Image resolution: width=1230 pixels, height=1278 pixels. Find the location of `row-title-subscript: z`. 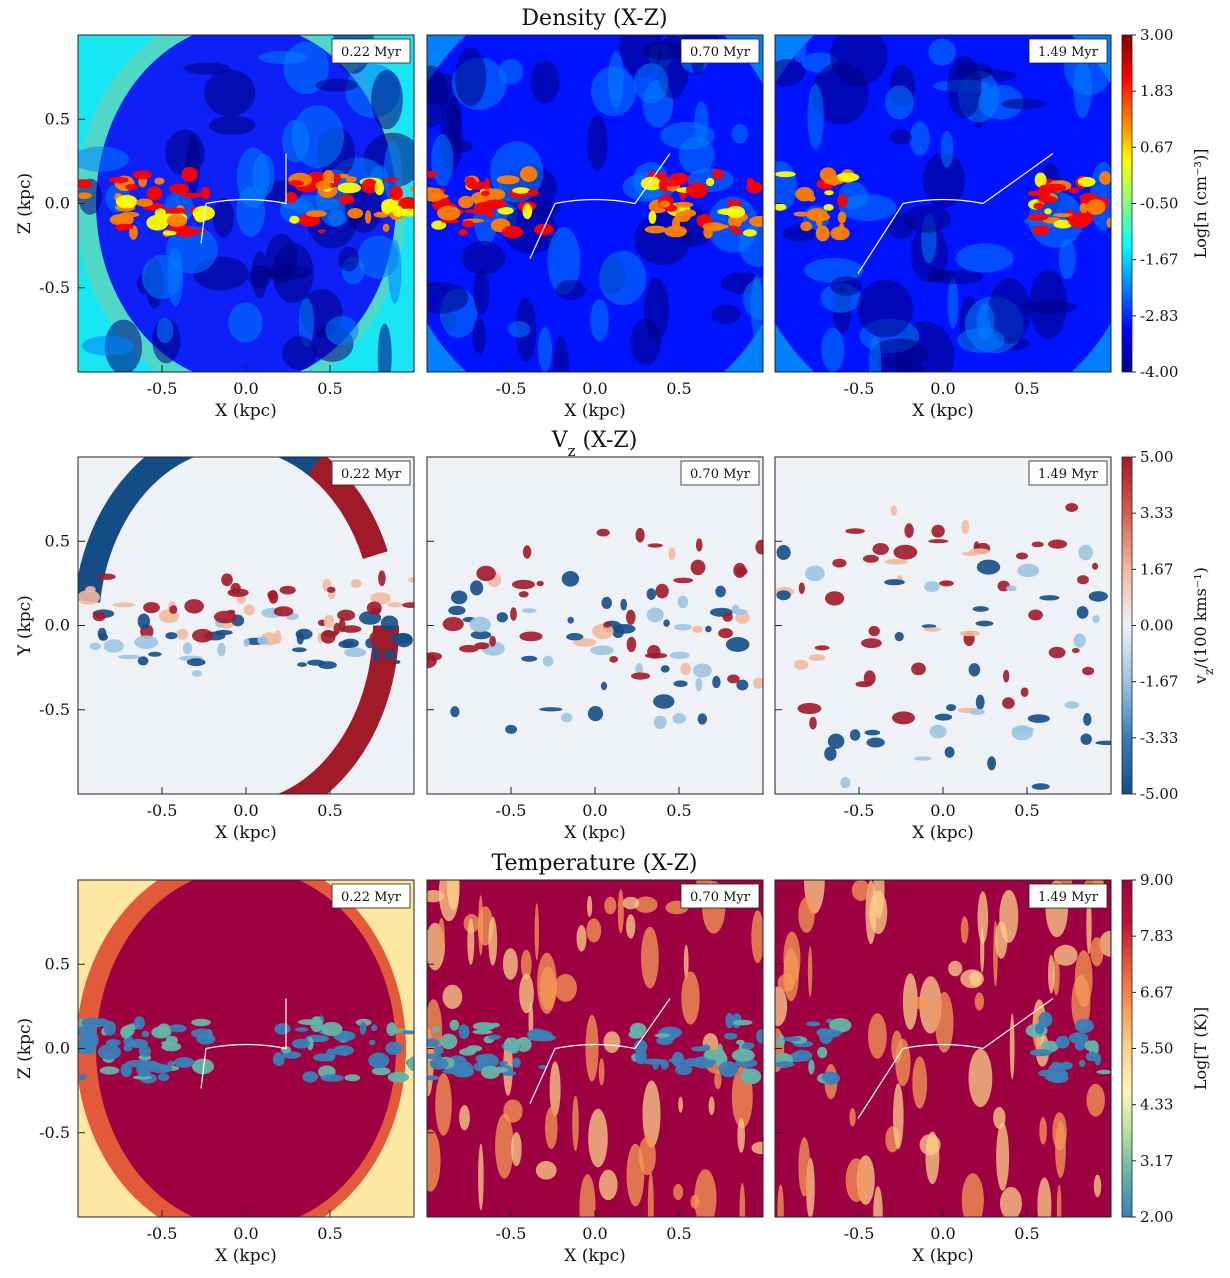

row-title-subscript: z is located at coordinates (572, 451).